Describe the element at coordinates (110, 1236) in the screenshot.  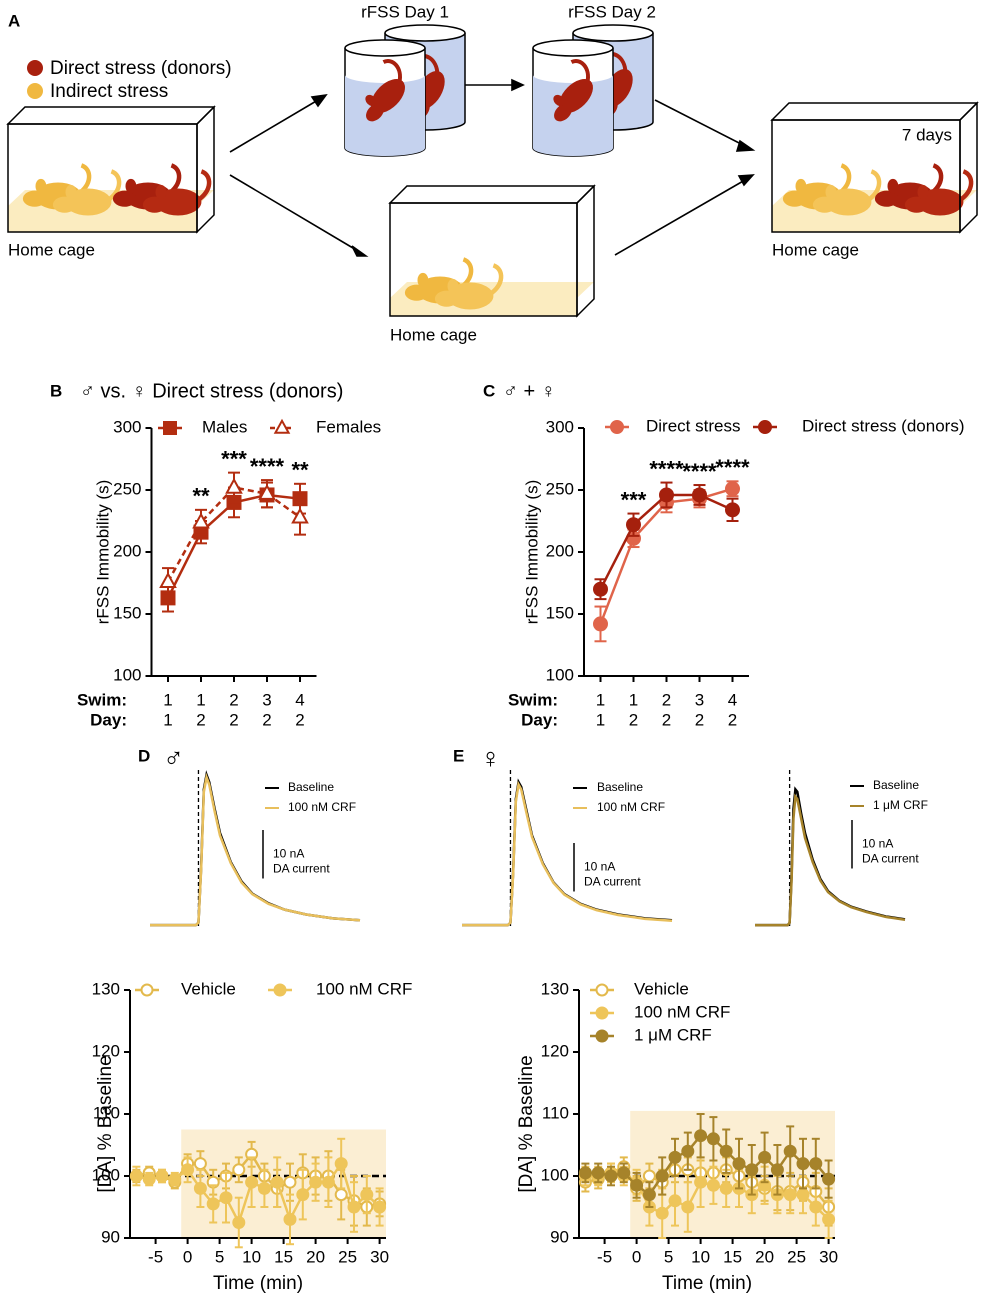
I see `y-tick-label: 90` at that location.